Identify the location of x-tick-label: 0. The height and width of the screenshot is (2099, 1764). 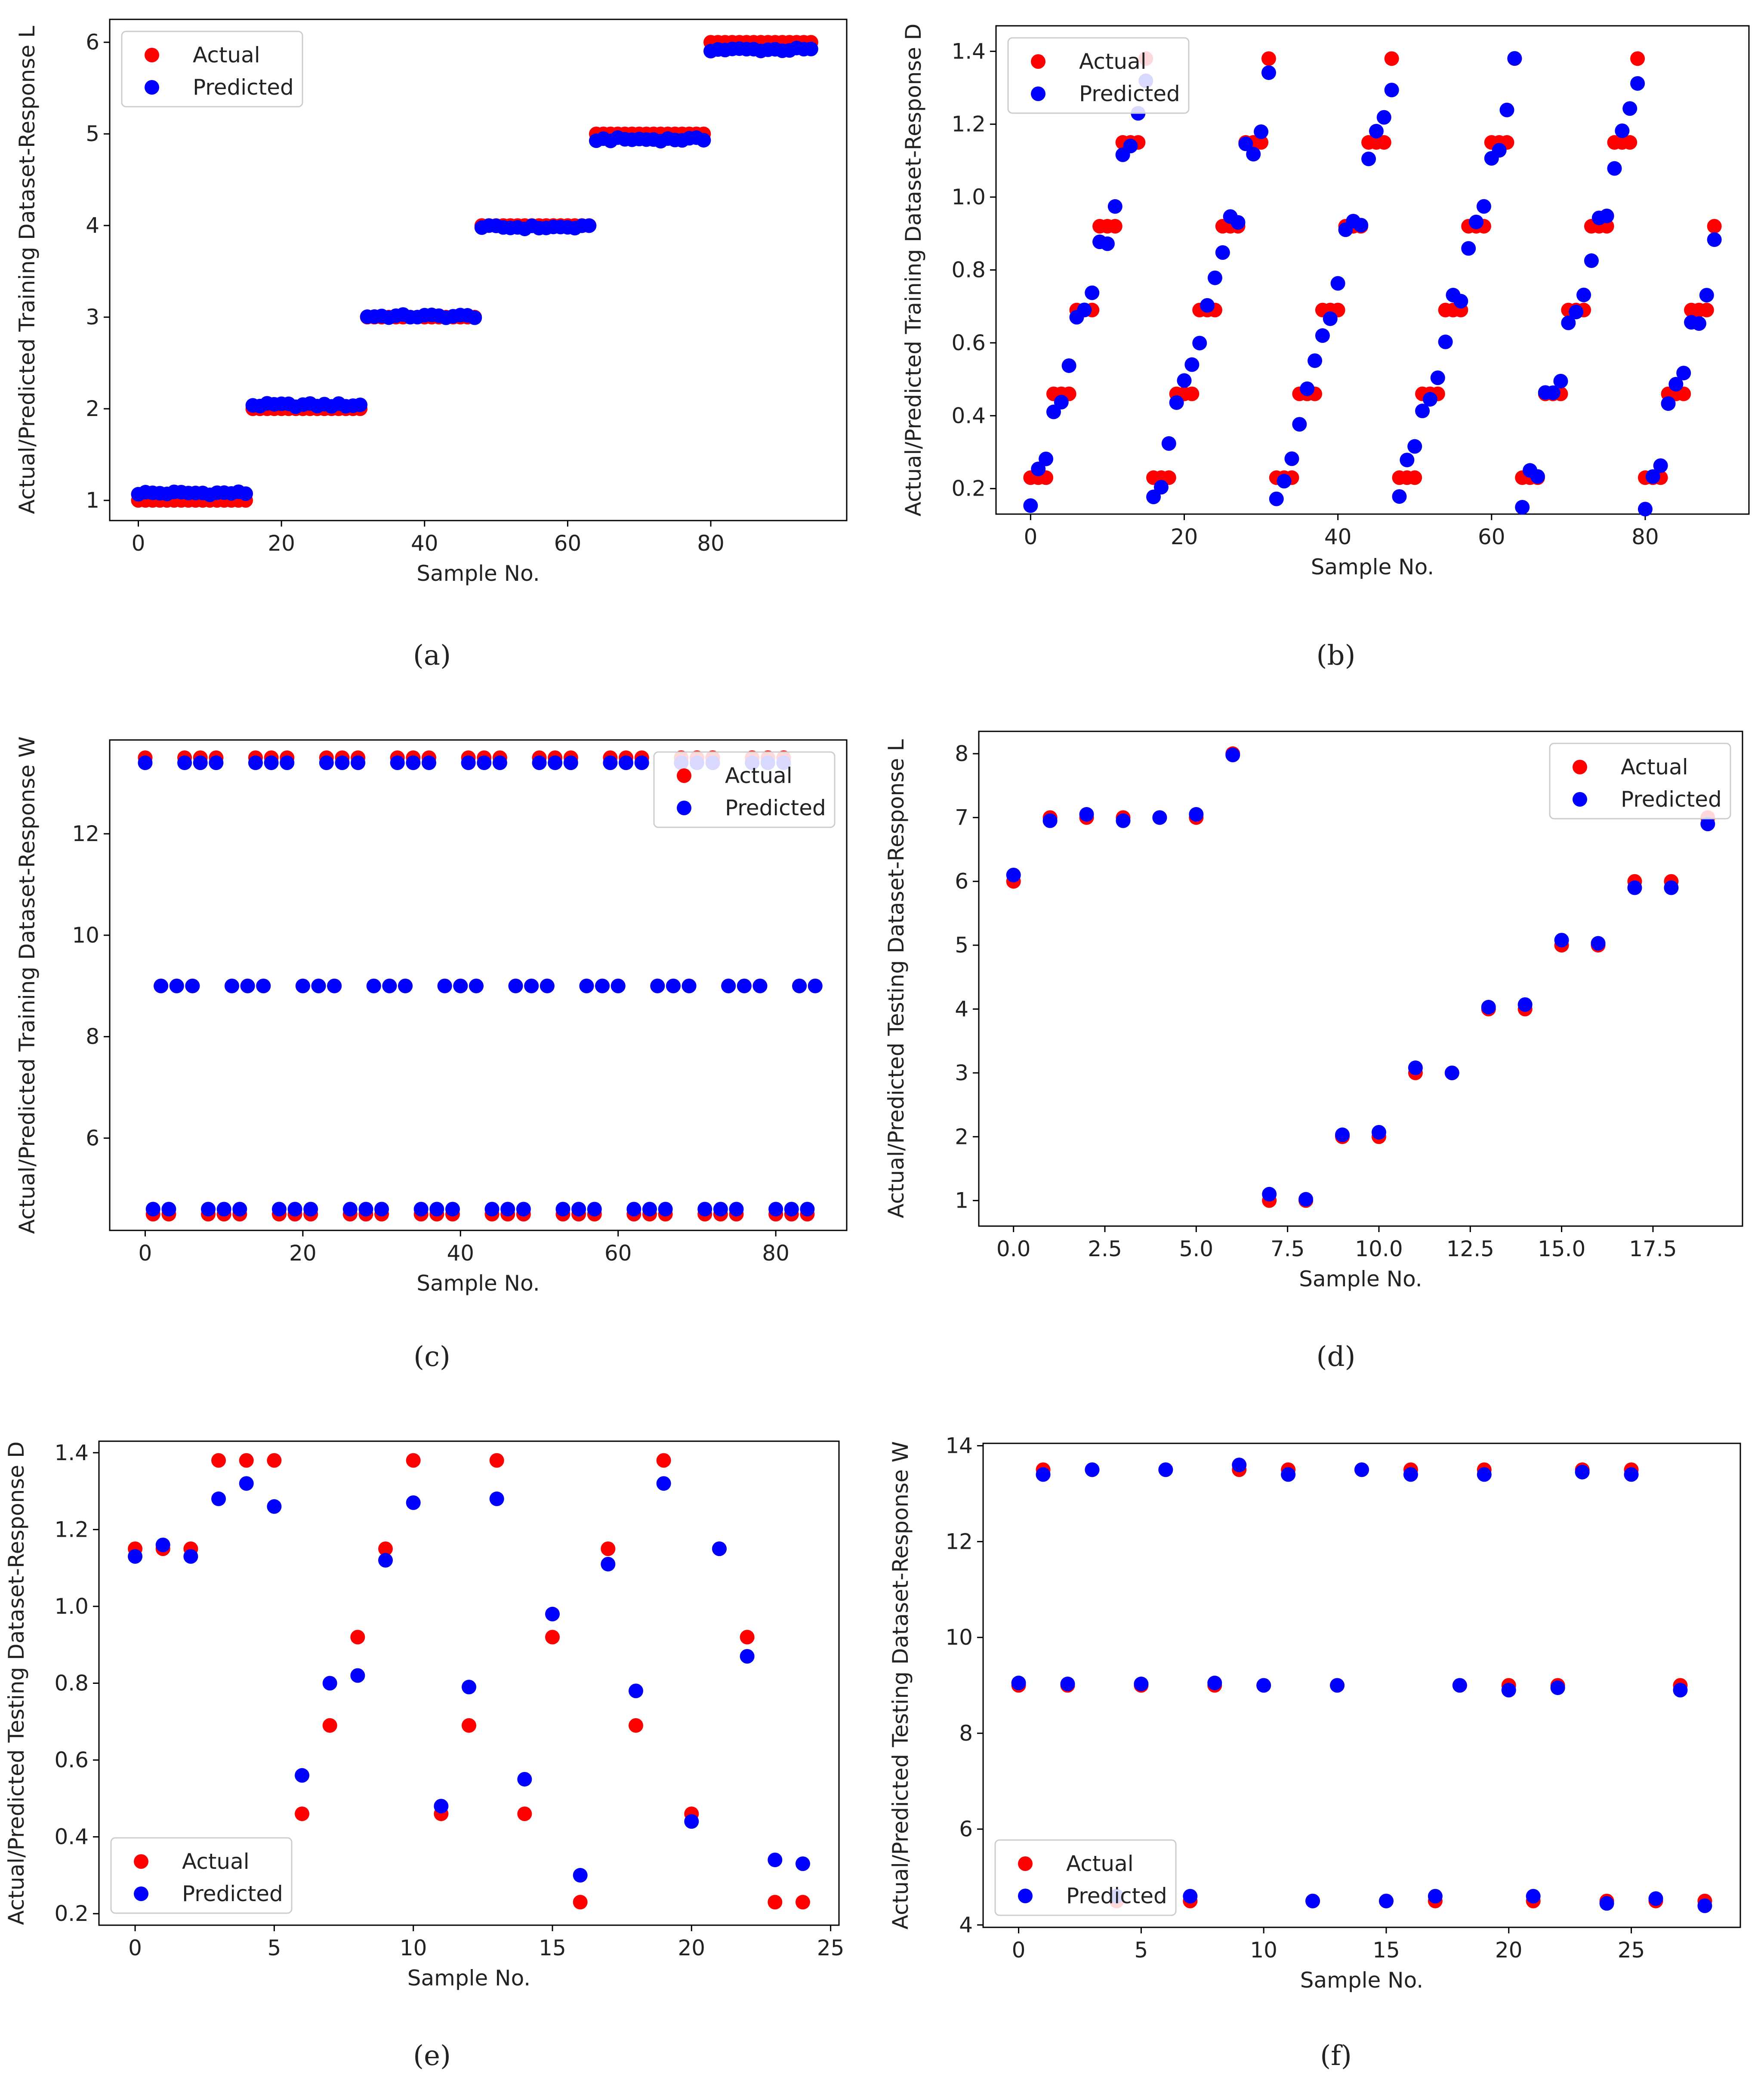
(145, 1253).